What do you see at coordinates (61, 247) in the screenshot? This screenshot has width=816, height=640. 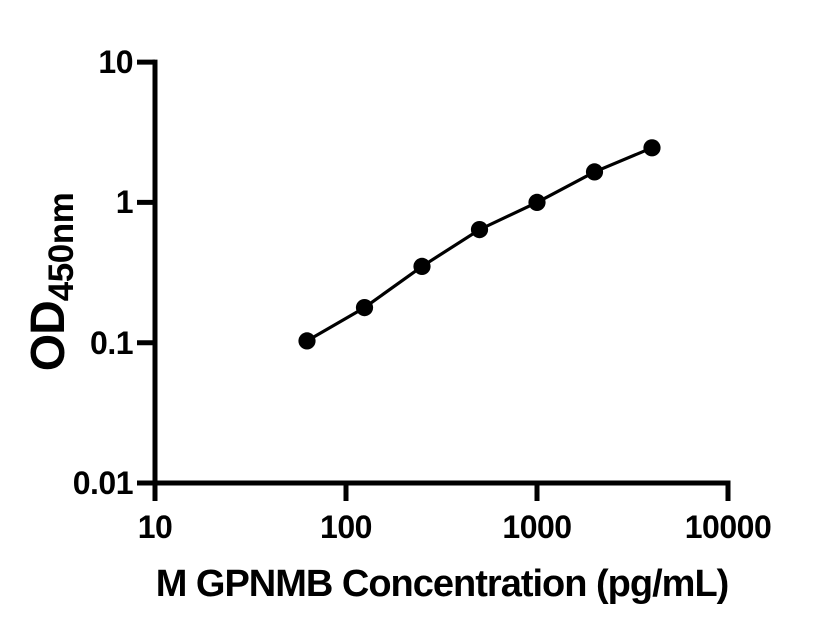 I see `y-axis-title-subscript: 450nm` at bounding box center [61, 247].